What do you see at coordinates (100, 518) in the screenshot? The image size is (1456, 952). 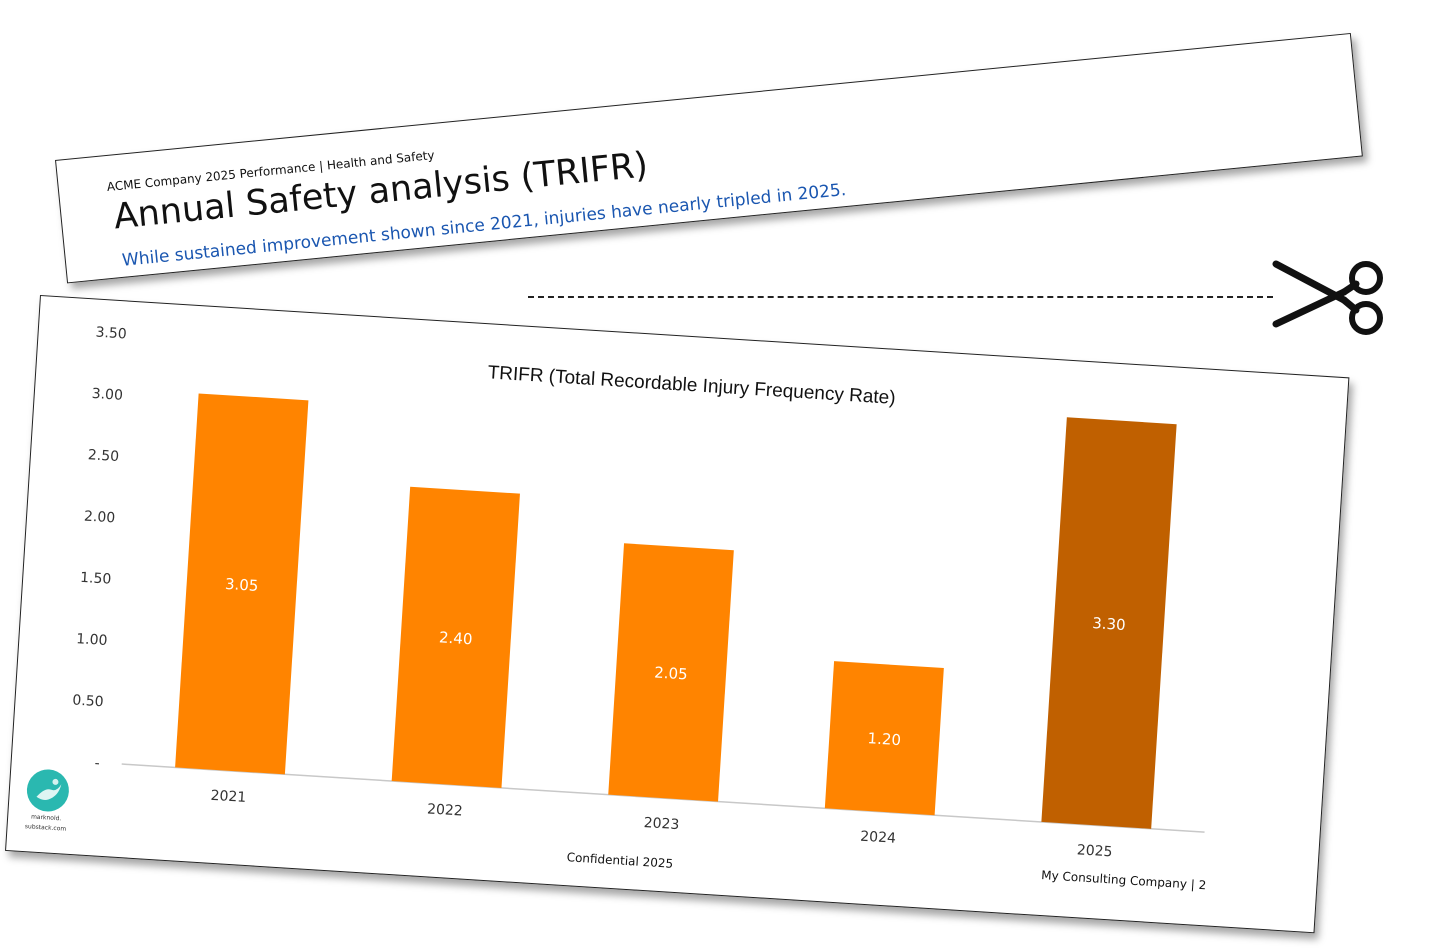 I see `y-tick-label: 2.00` at bounding box center [100, 518].